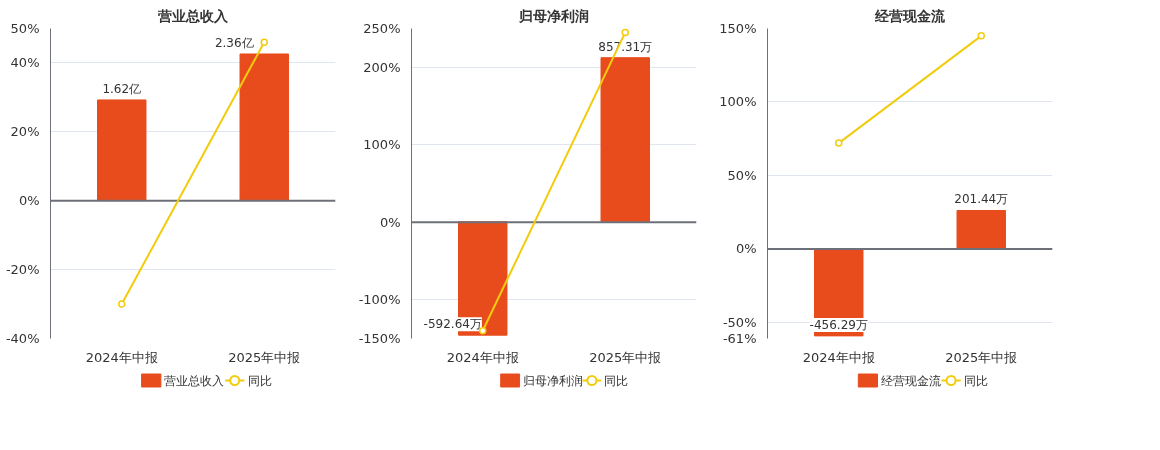 This screenshot has width=1160, height=450. I want to click on chart-title: 经营现金流, so click(910, 15).